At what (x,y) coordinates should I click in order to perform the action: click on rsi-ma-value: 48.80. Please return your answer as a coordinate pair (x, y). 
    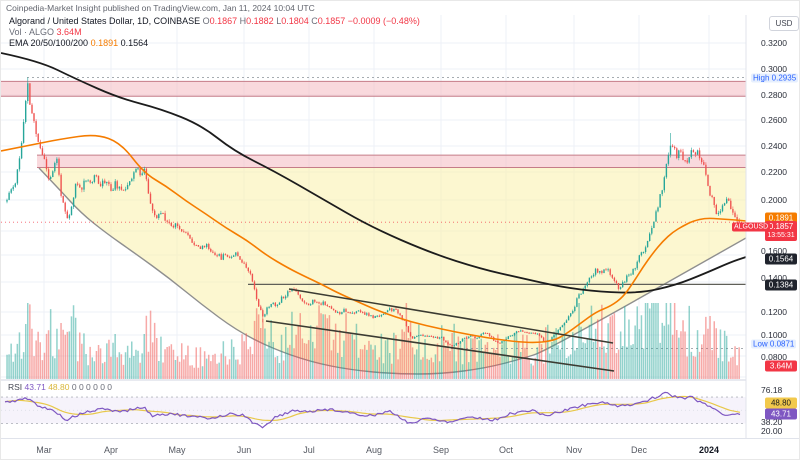
    Looking at the image, I should click on (59, 387).